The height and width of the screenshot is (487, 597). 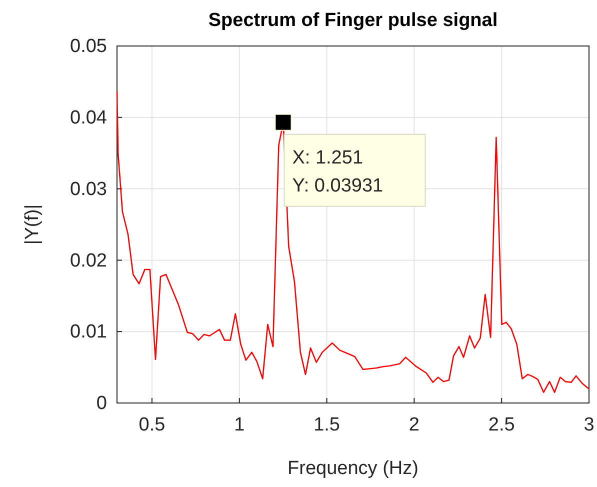 What do you see at coordinates (589, 425) in the screenshot?
I see `x-tick-label: 3` at bounding box center [589, 425].